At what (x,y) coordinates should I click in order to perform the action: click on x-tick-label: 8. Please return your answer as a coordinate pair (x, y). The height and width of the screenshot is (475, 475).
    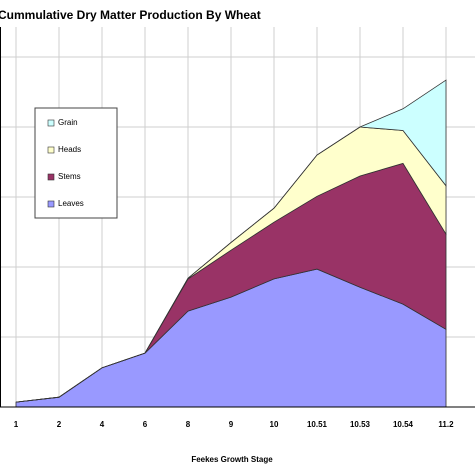
    Looking at the image, I should click on (188, 424).